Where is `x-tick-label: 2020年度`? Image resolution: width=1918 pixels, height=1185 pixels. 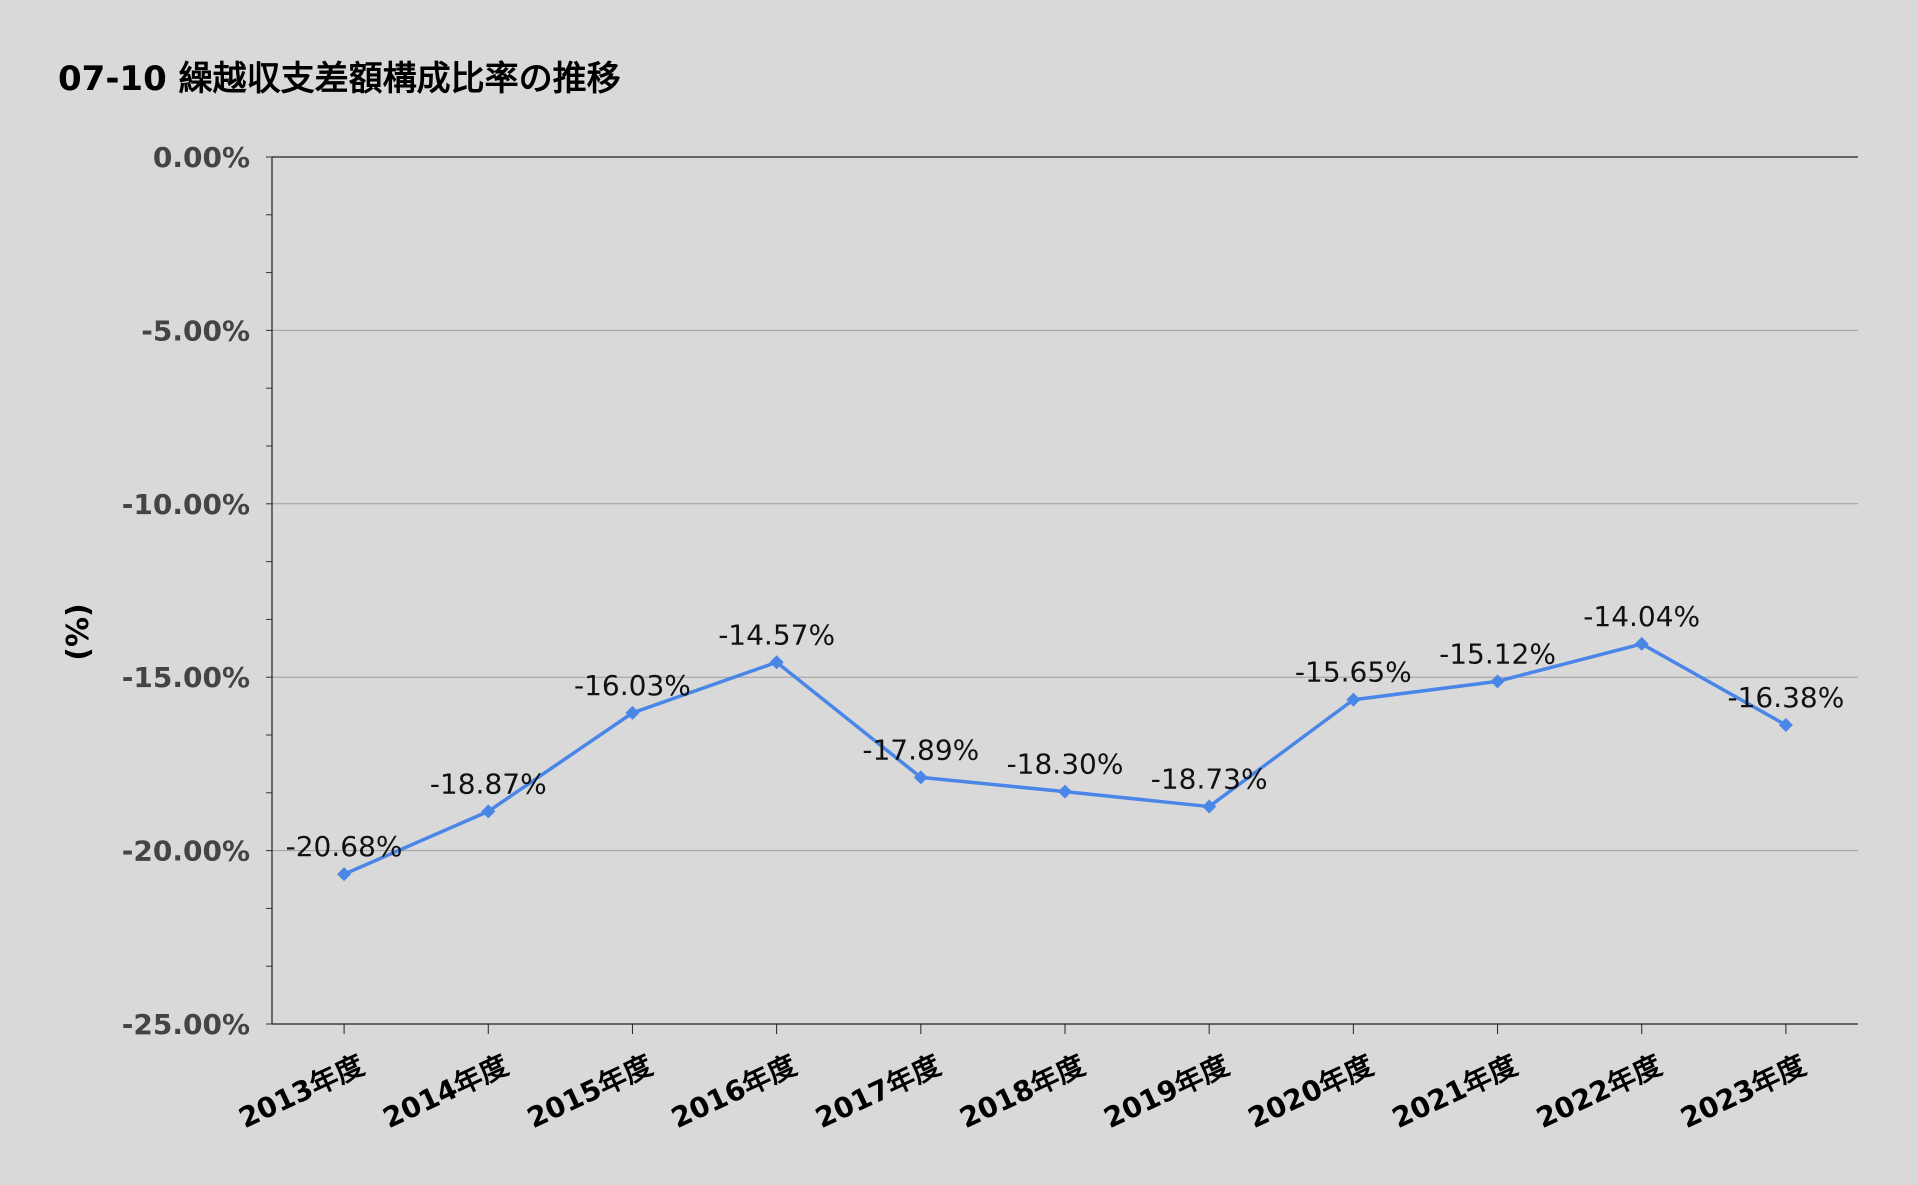 x-tick-label: 2020年度 is located at coordinates (1310, 1091).